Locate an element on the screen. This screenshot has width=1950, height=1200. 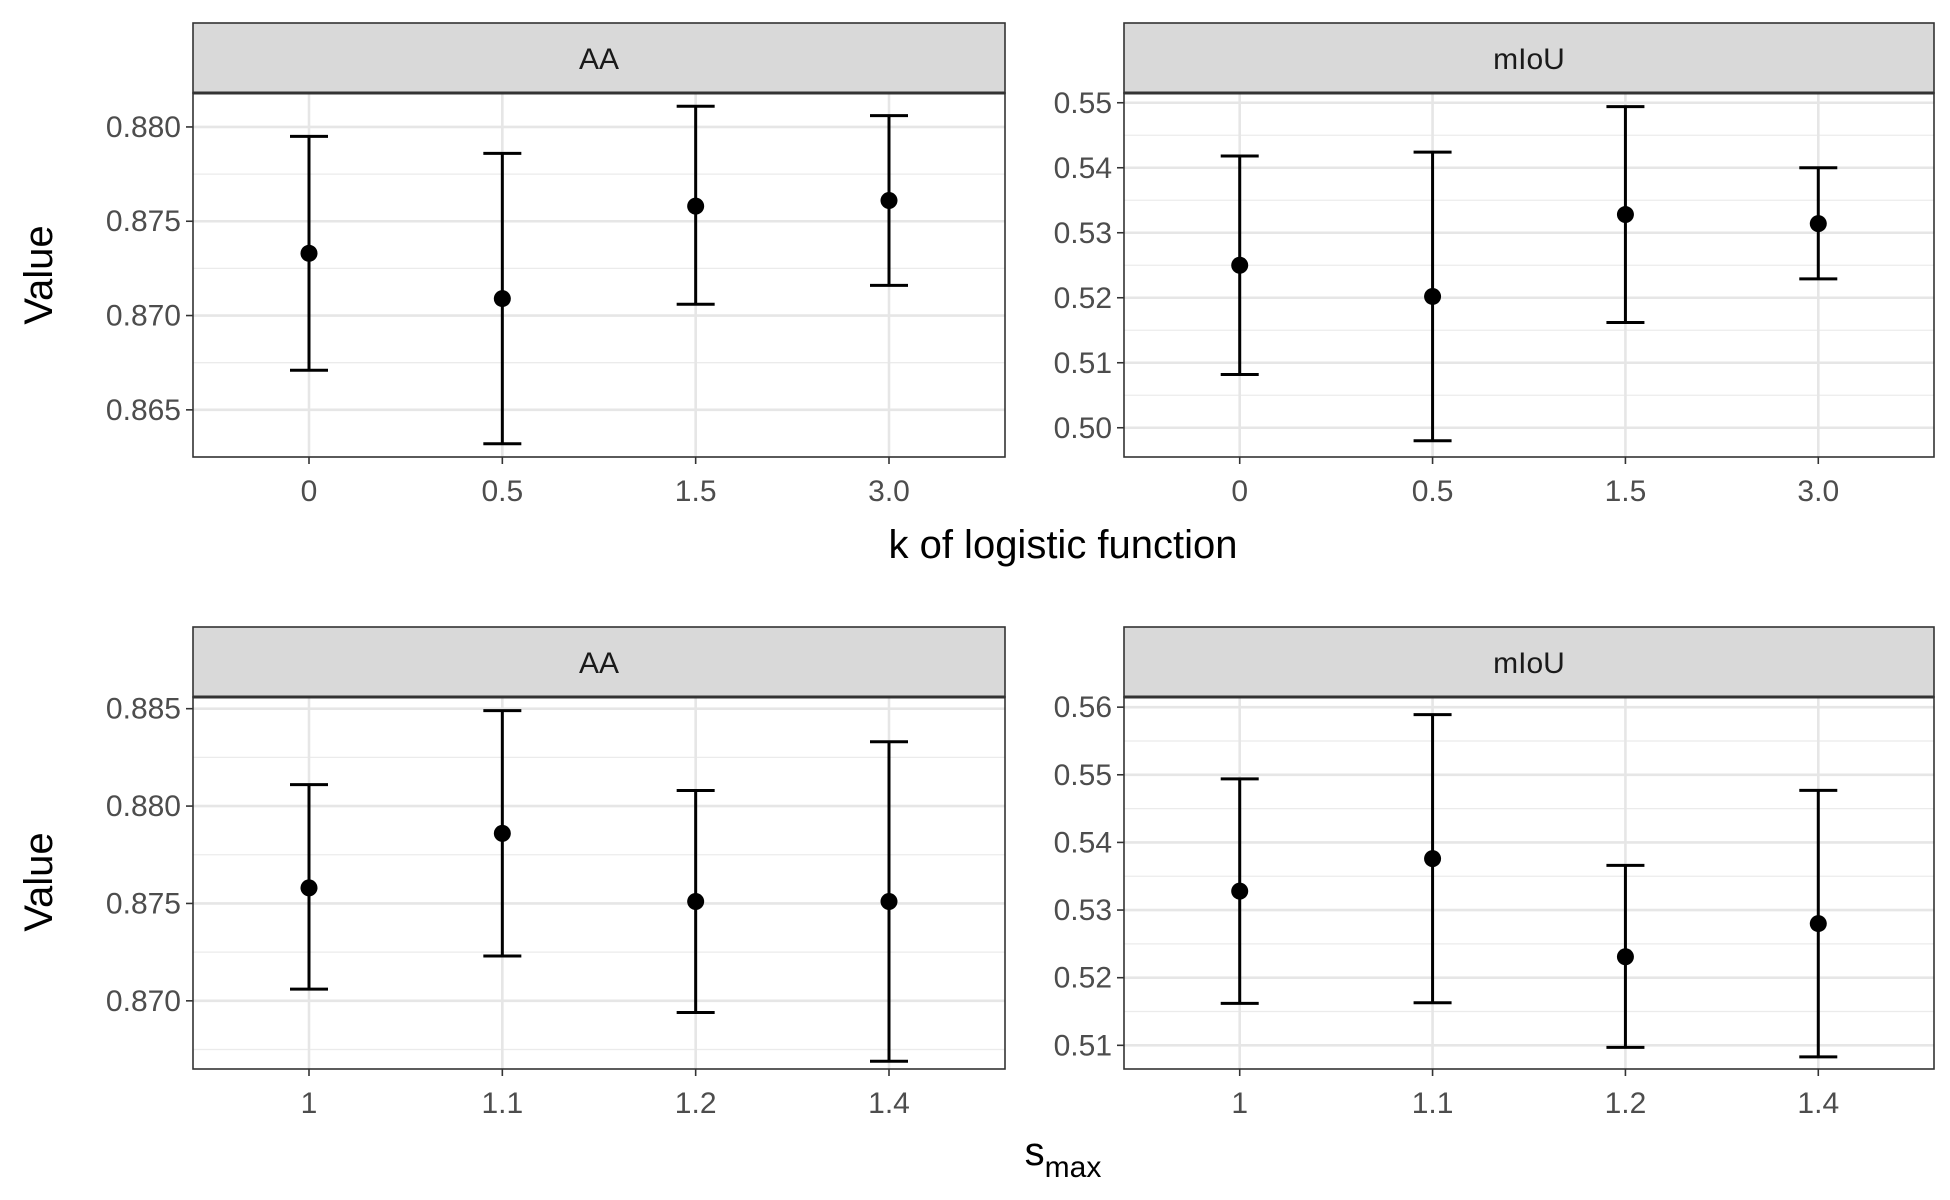
x-axis-title-subscript: max is located at coordinates (1073, 1167).